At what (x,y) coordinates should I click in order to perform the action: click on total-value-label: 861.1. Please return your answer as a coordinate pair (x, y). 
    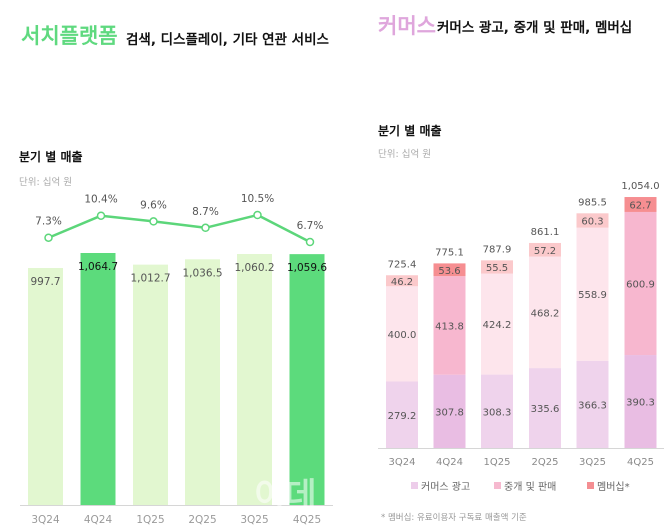
    Looking at the image, I should click on (545, 232).